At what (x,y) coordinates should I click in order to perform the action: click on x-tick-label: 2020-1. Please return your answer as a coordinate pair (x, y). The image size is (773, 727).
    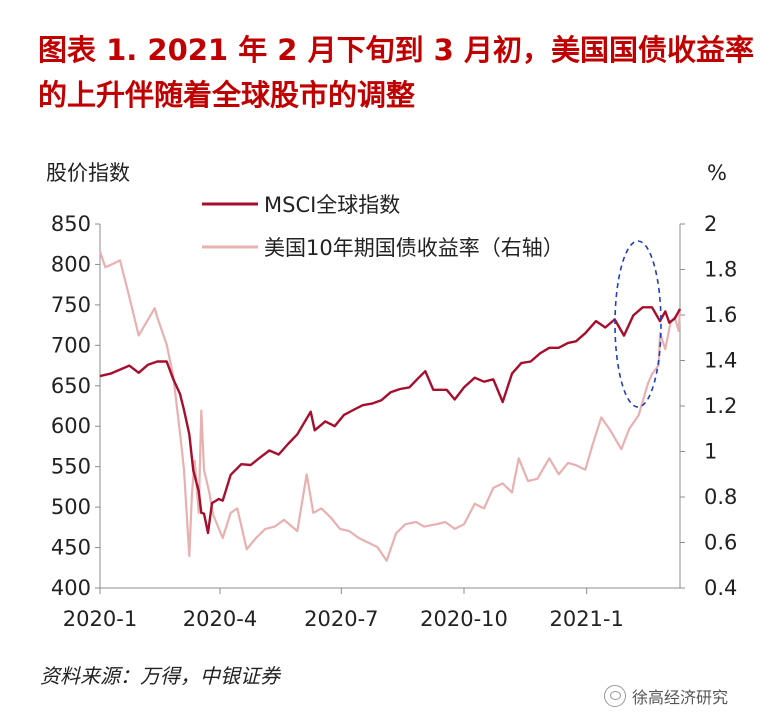
    Looking at the image, I should click on (100, 619).